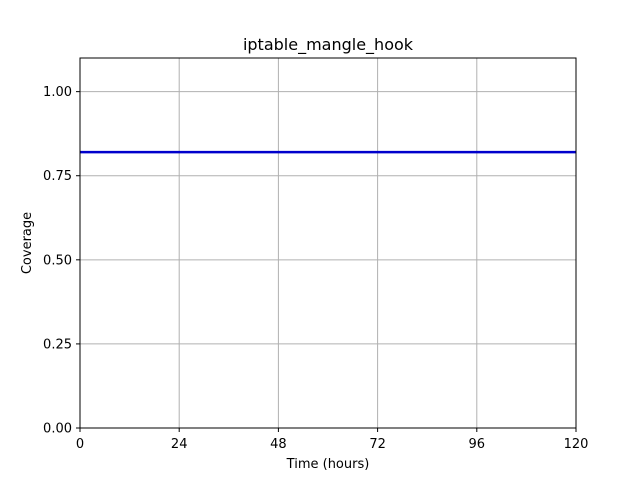  Describe the element at coordinates (57, 92) in the screenshot. I see `y-tick-label: 1.00` at that location.